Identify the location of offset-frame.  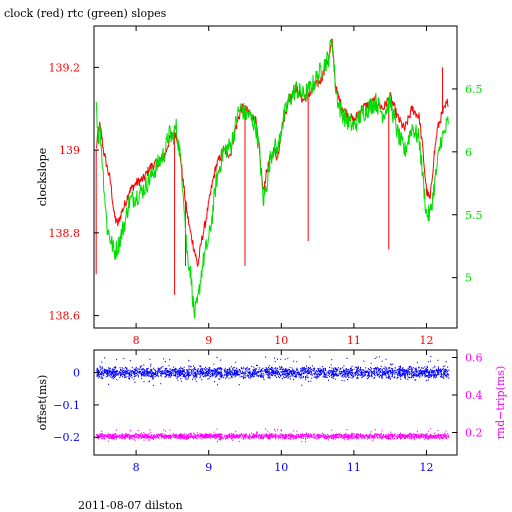
(275, 402).